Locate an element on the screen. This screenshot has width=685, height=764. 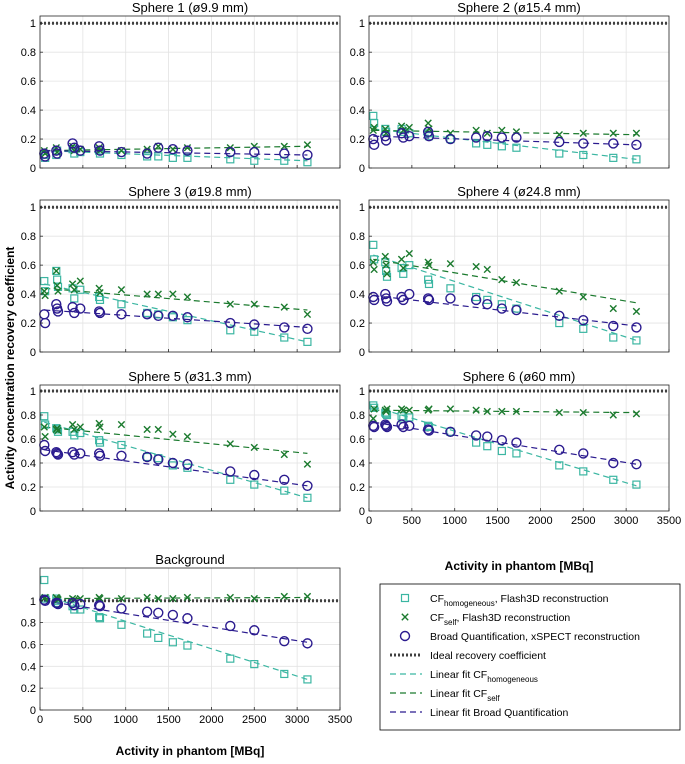
legend-box is located at coordinates (530, 657).